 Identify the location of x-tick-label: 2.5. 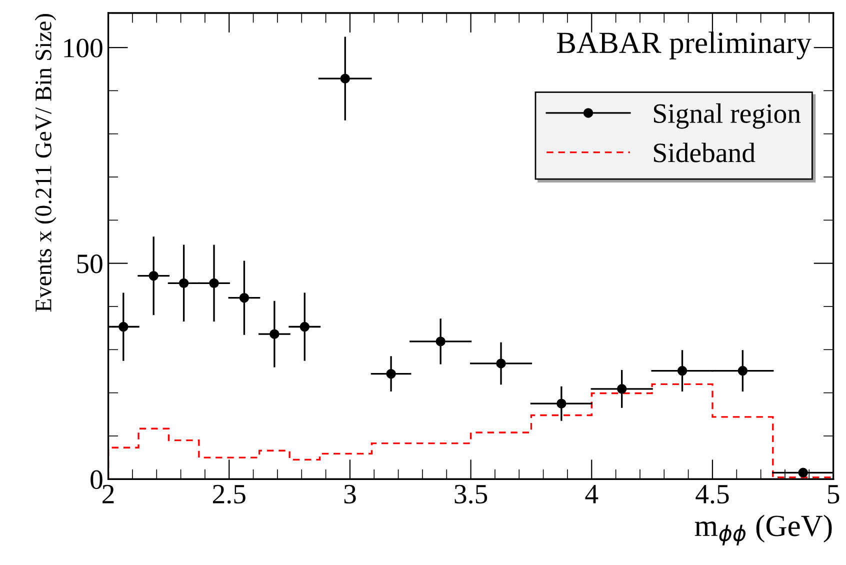
(229, 494).